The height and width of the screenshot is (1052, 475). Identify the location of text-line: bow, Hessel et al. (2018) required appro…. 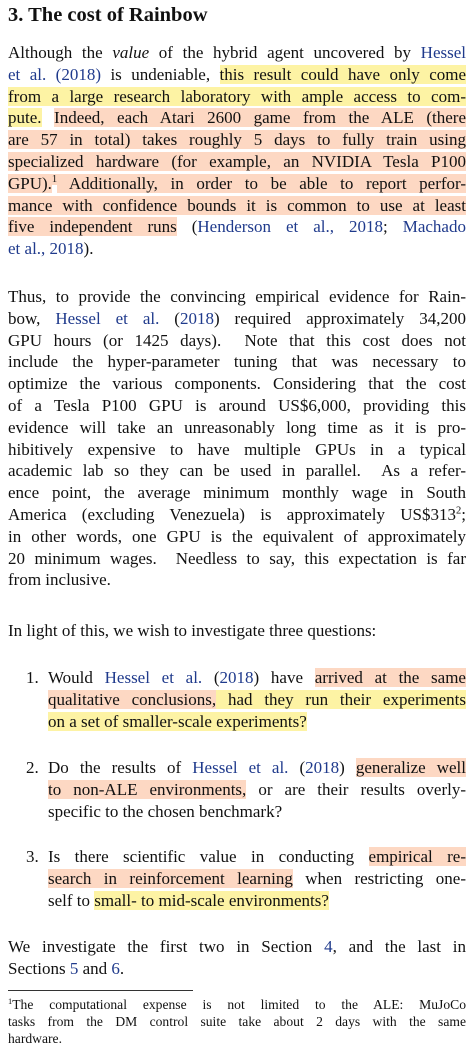
(237, 319).